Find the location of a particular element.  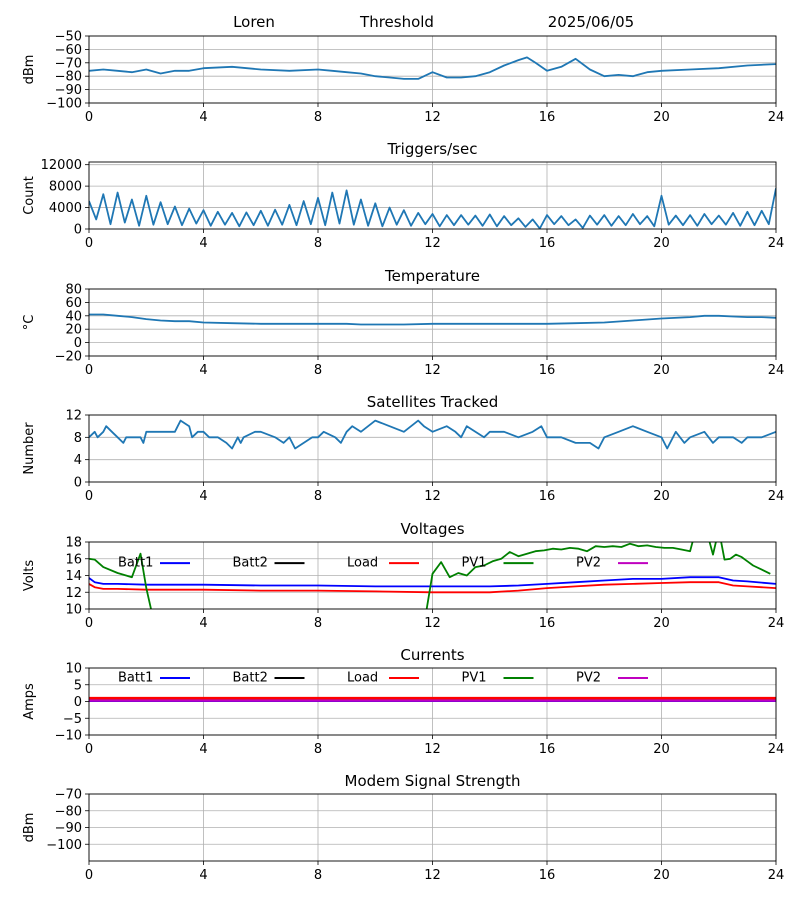

series-line-pv1 is located at coordinates (430, 575).